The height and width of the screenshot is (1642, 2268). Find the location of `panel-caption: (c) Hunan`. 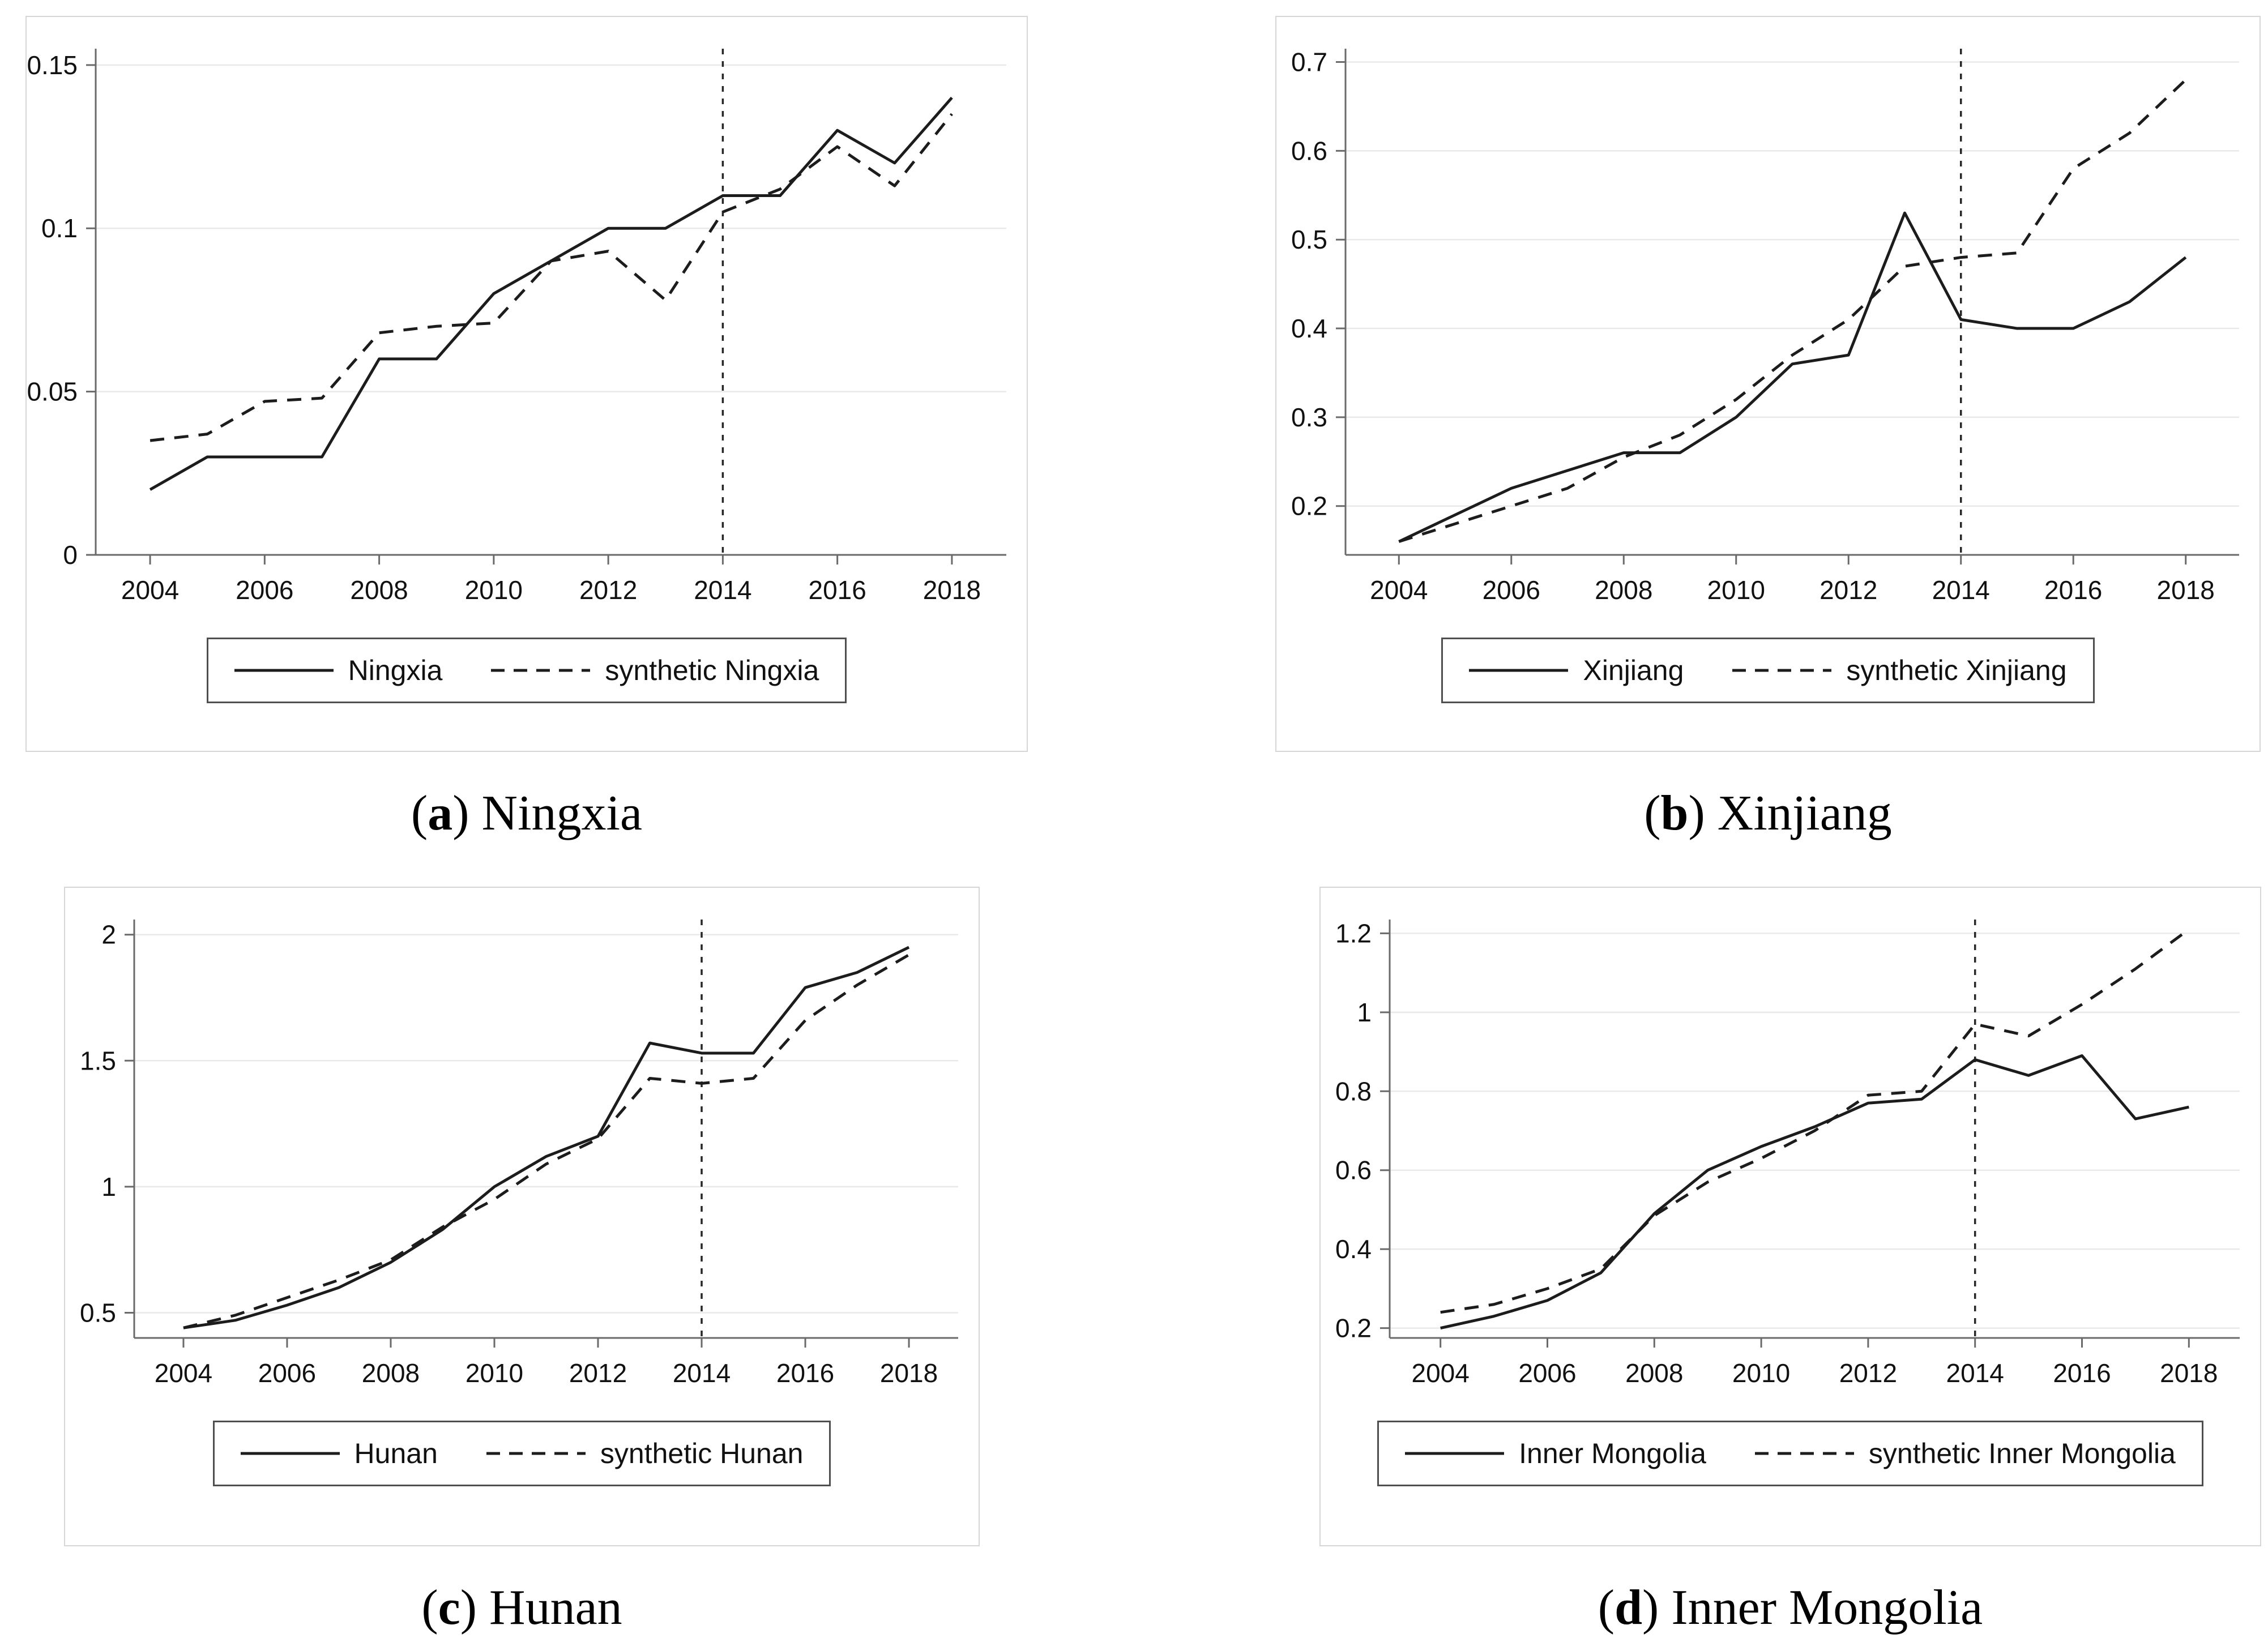

panel-caption: (c) Hunan is located at coordinates (521, 1608).